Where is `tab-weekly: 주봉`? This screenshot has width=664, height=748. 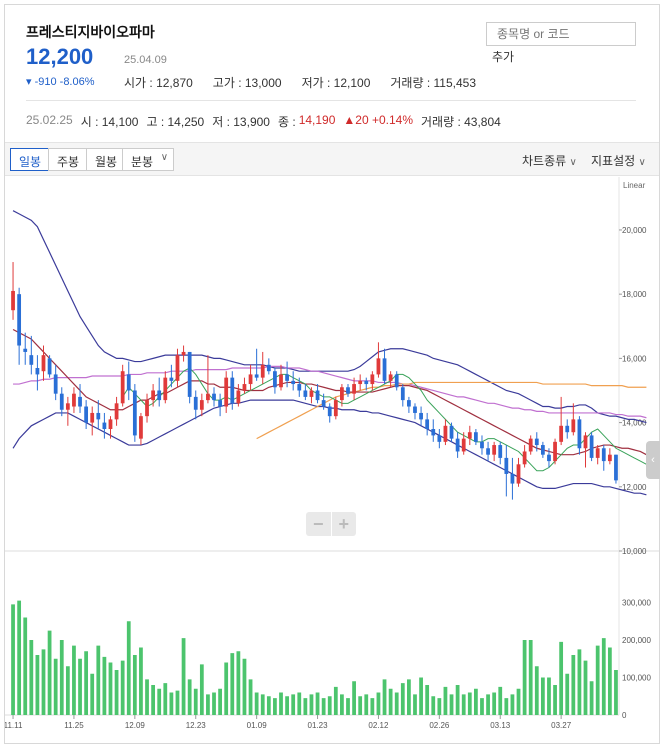
tab-weekly: 주봉 is located at coordinates (68, 159).